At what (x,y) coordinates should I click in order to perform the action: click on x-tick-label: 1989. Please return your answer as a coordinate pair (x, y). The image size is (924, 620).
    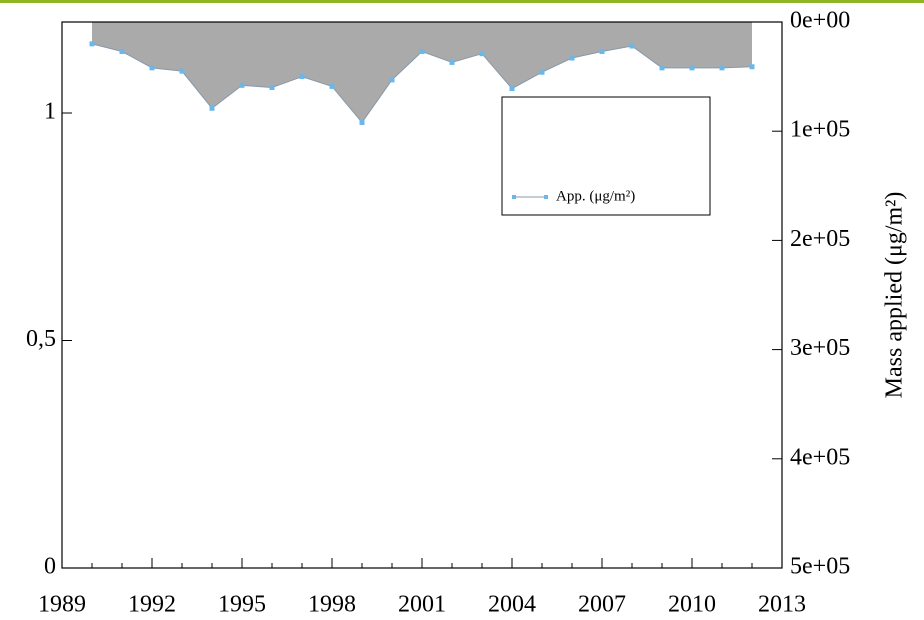
    Looking at the image, I should click on (62, 605).